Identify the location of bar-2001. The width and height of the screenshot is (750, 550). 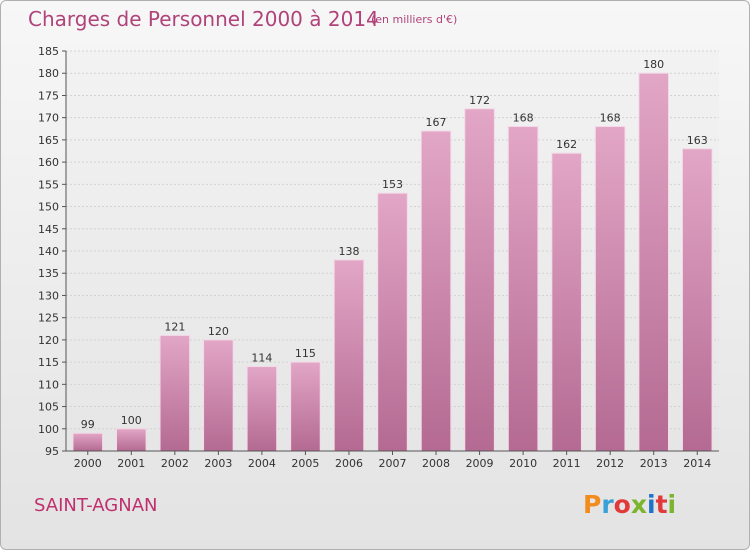
(131, 440).